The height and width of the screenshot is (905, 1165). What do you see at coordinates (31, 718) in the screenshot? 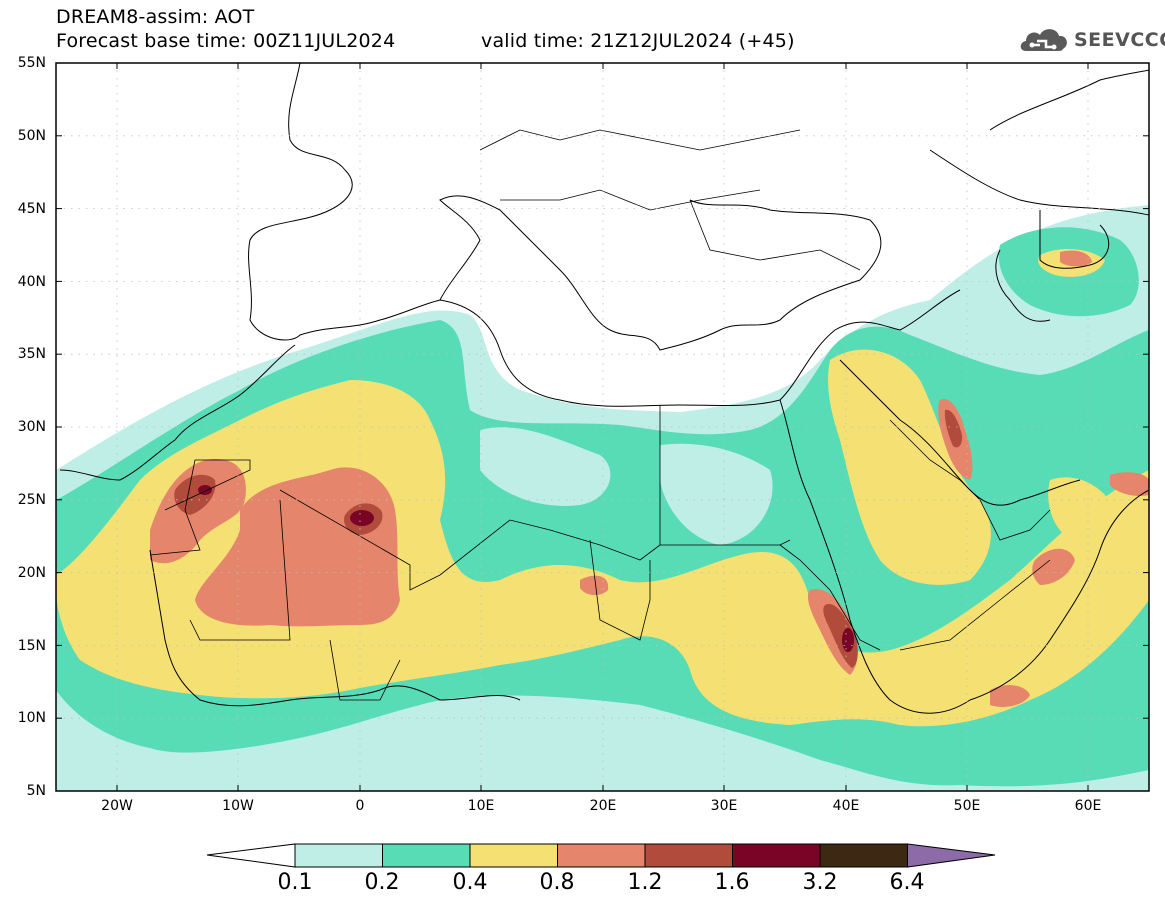
I see `lat-label-10n: 10N` at bounding box center [31, 718].